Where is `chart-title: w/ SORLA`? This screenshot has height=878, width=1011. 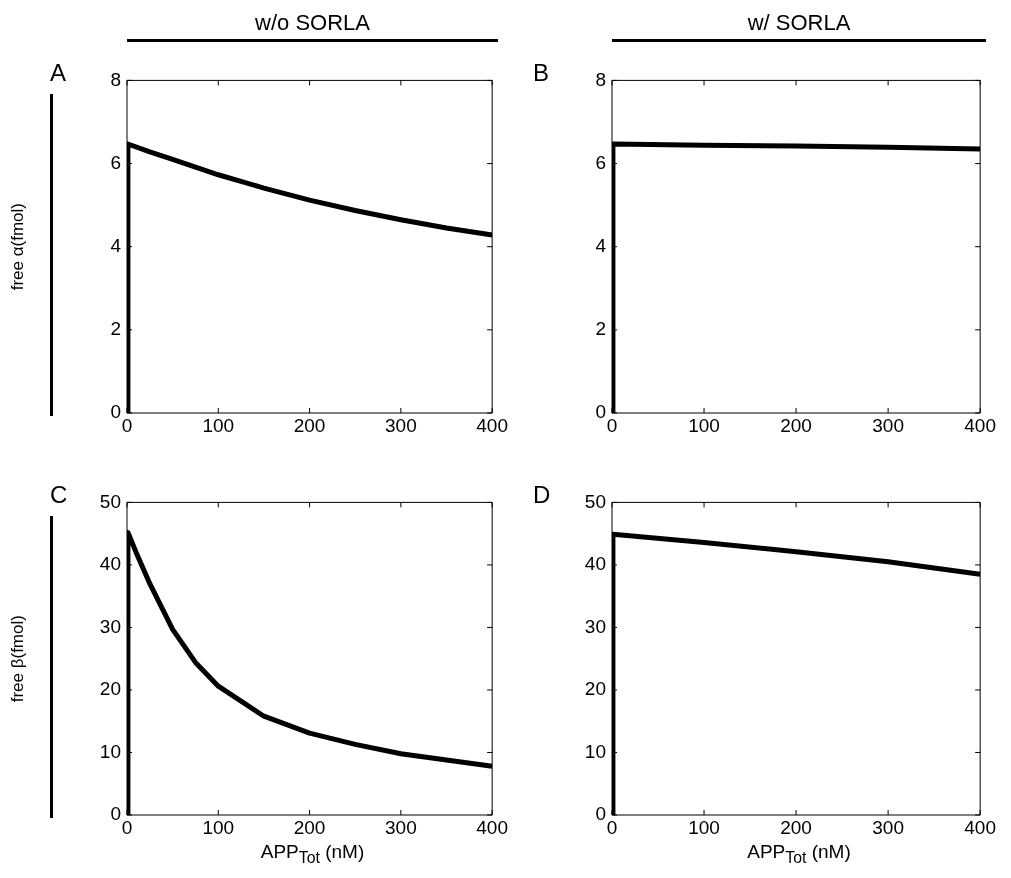
chart-title: w/ SORLA is located at coordinates (799, 23).